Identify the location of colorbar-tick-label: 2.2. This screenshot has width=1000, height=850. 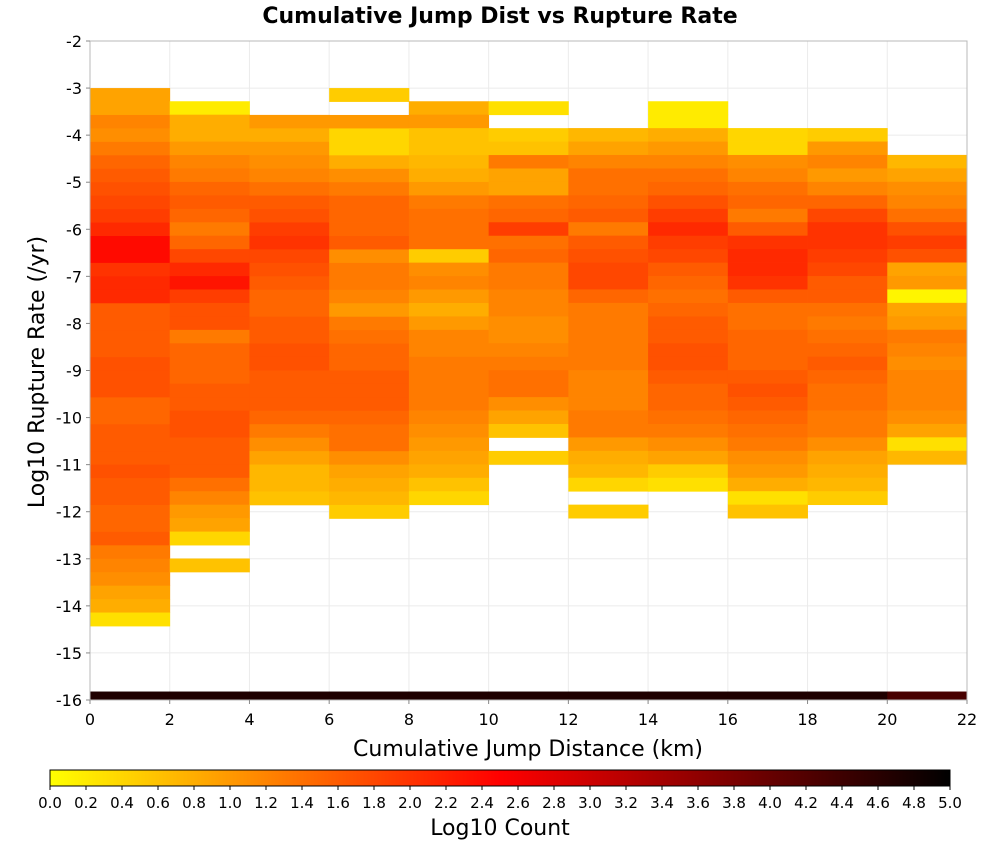
(446, 803).